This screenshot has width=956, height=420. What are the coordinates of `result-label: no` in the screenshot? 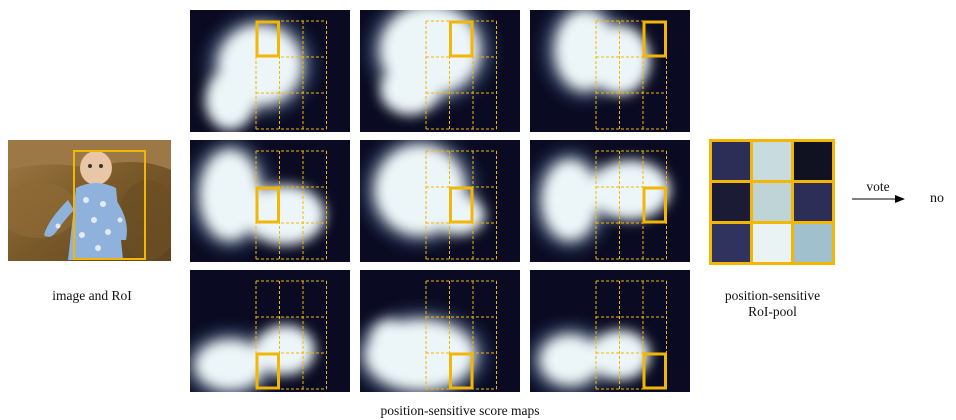 It's located at (937, 198).